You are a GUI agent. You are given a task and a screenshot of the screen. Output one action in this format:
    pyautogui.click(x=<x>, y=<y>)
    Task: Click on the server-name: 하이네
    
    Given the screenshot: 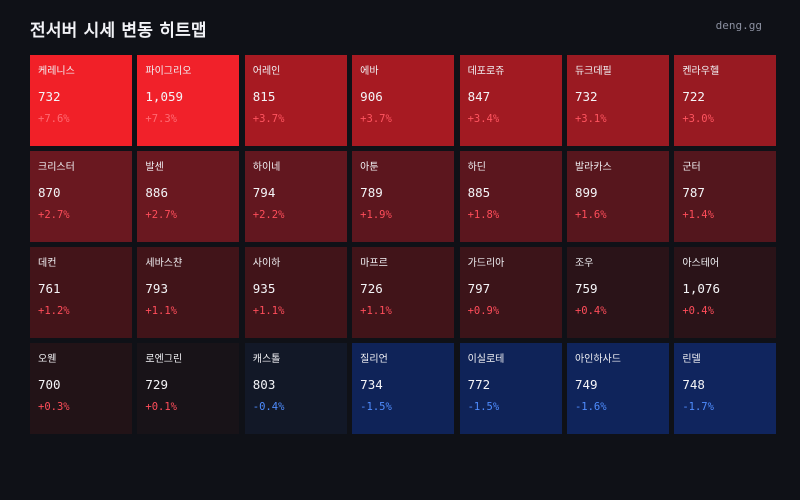 What is the action you would take?
    pyautogui.click(x=266, y=167)
    